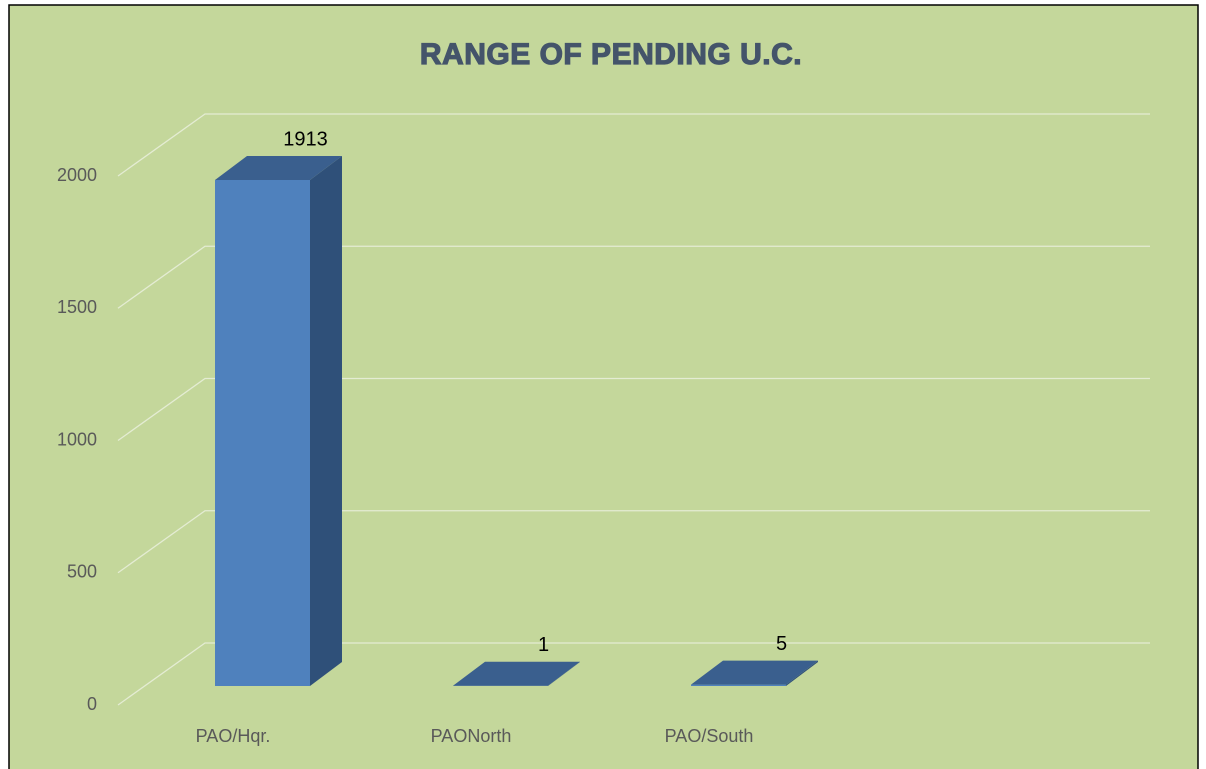  I want to click on x-tick-label: PAO/South, so click(709, 736).